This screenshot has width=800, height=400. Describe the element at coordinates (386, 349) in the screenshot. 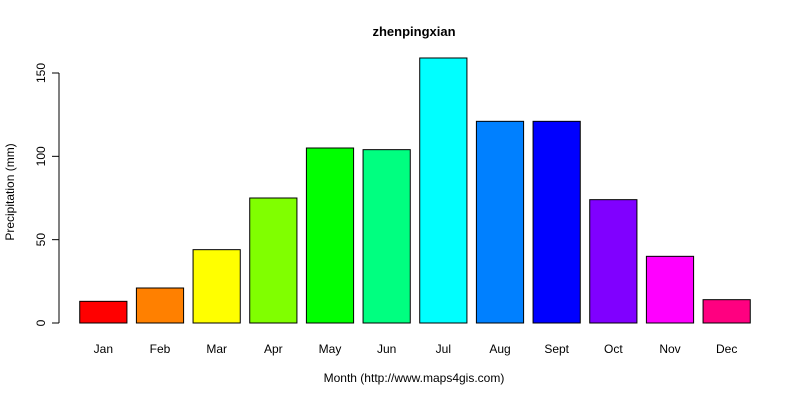

I see `x-tick-label: Jun` at that location.